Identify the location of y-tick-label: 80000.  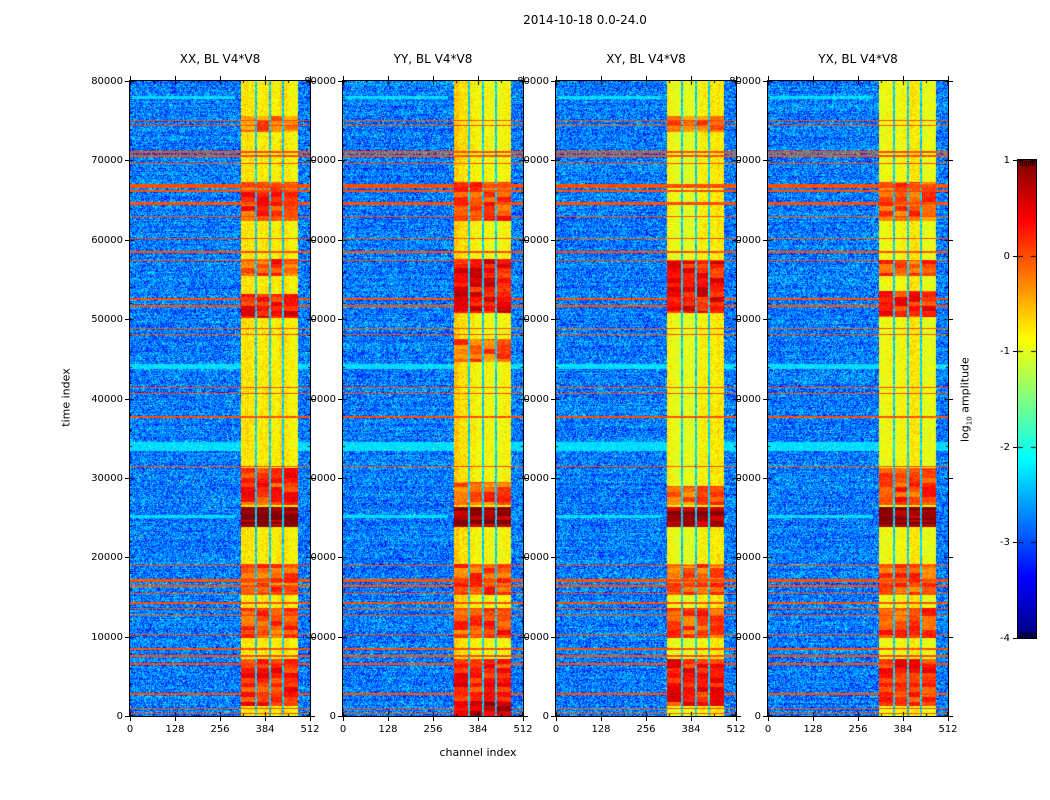
(320, 81).